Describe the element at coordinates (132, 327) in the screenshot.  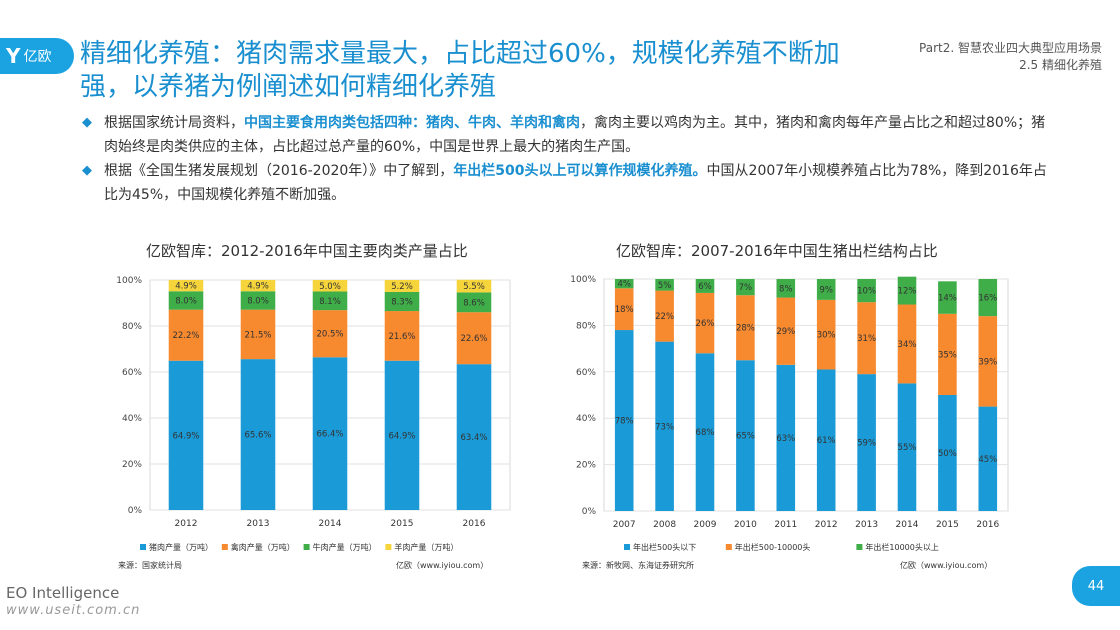
I see `y-tick-label: 80%` at that location.